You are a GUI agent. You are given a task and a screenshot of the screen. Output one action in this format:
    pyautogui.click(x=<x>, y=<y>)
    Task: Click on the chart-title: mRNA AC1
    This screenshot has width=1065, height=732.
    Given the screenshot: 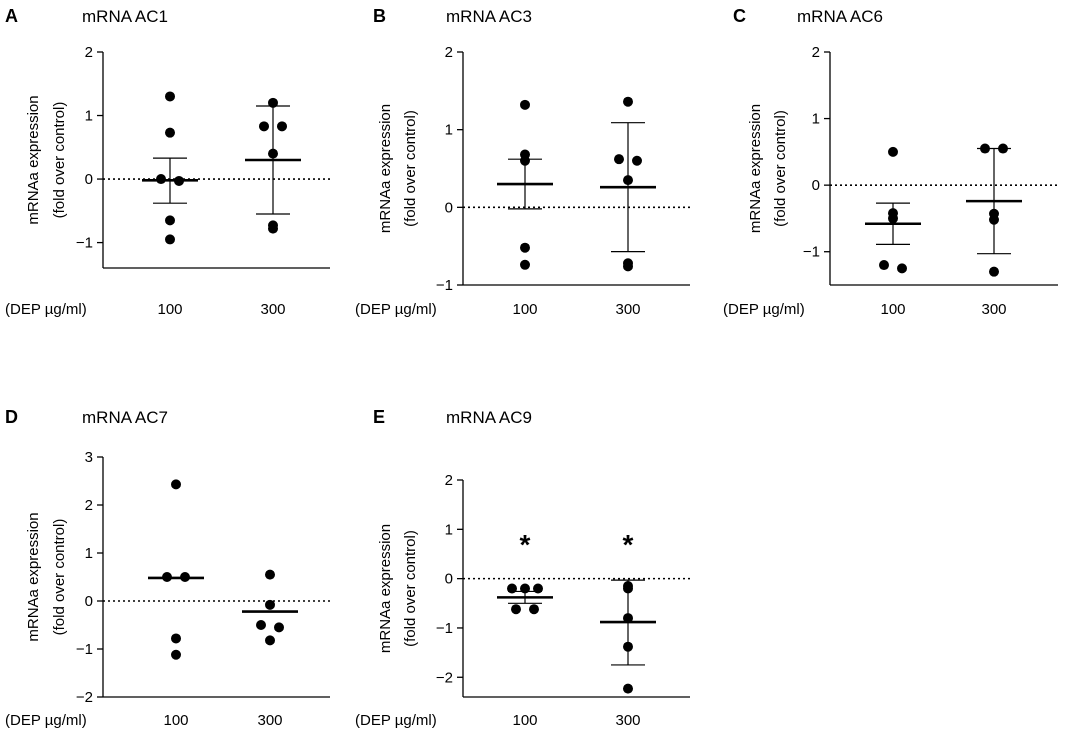 What is the action you would take?
    pyautogui.click(x=125, y=16)
    